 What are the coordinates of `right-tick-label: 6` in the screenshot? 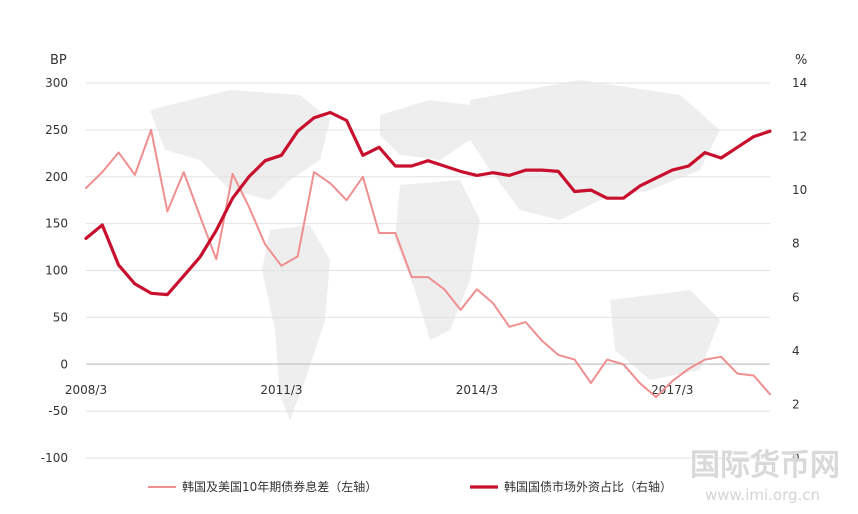 It's located at (796, 297).